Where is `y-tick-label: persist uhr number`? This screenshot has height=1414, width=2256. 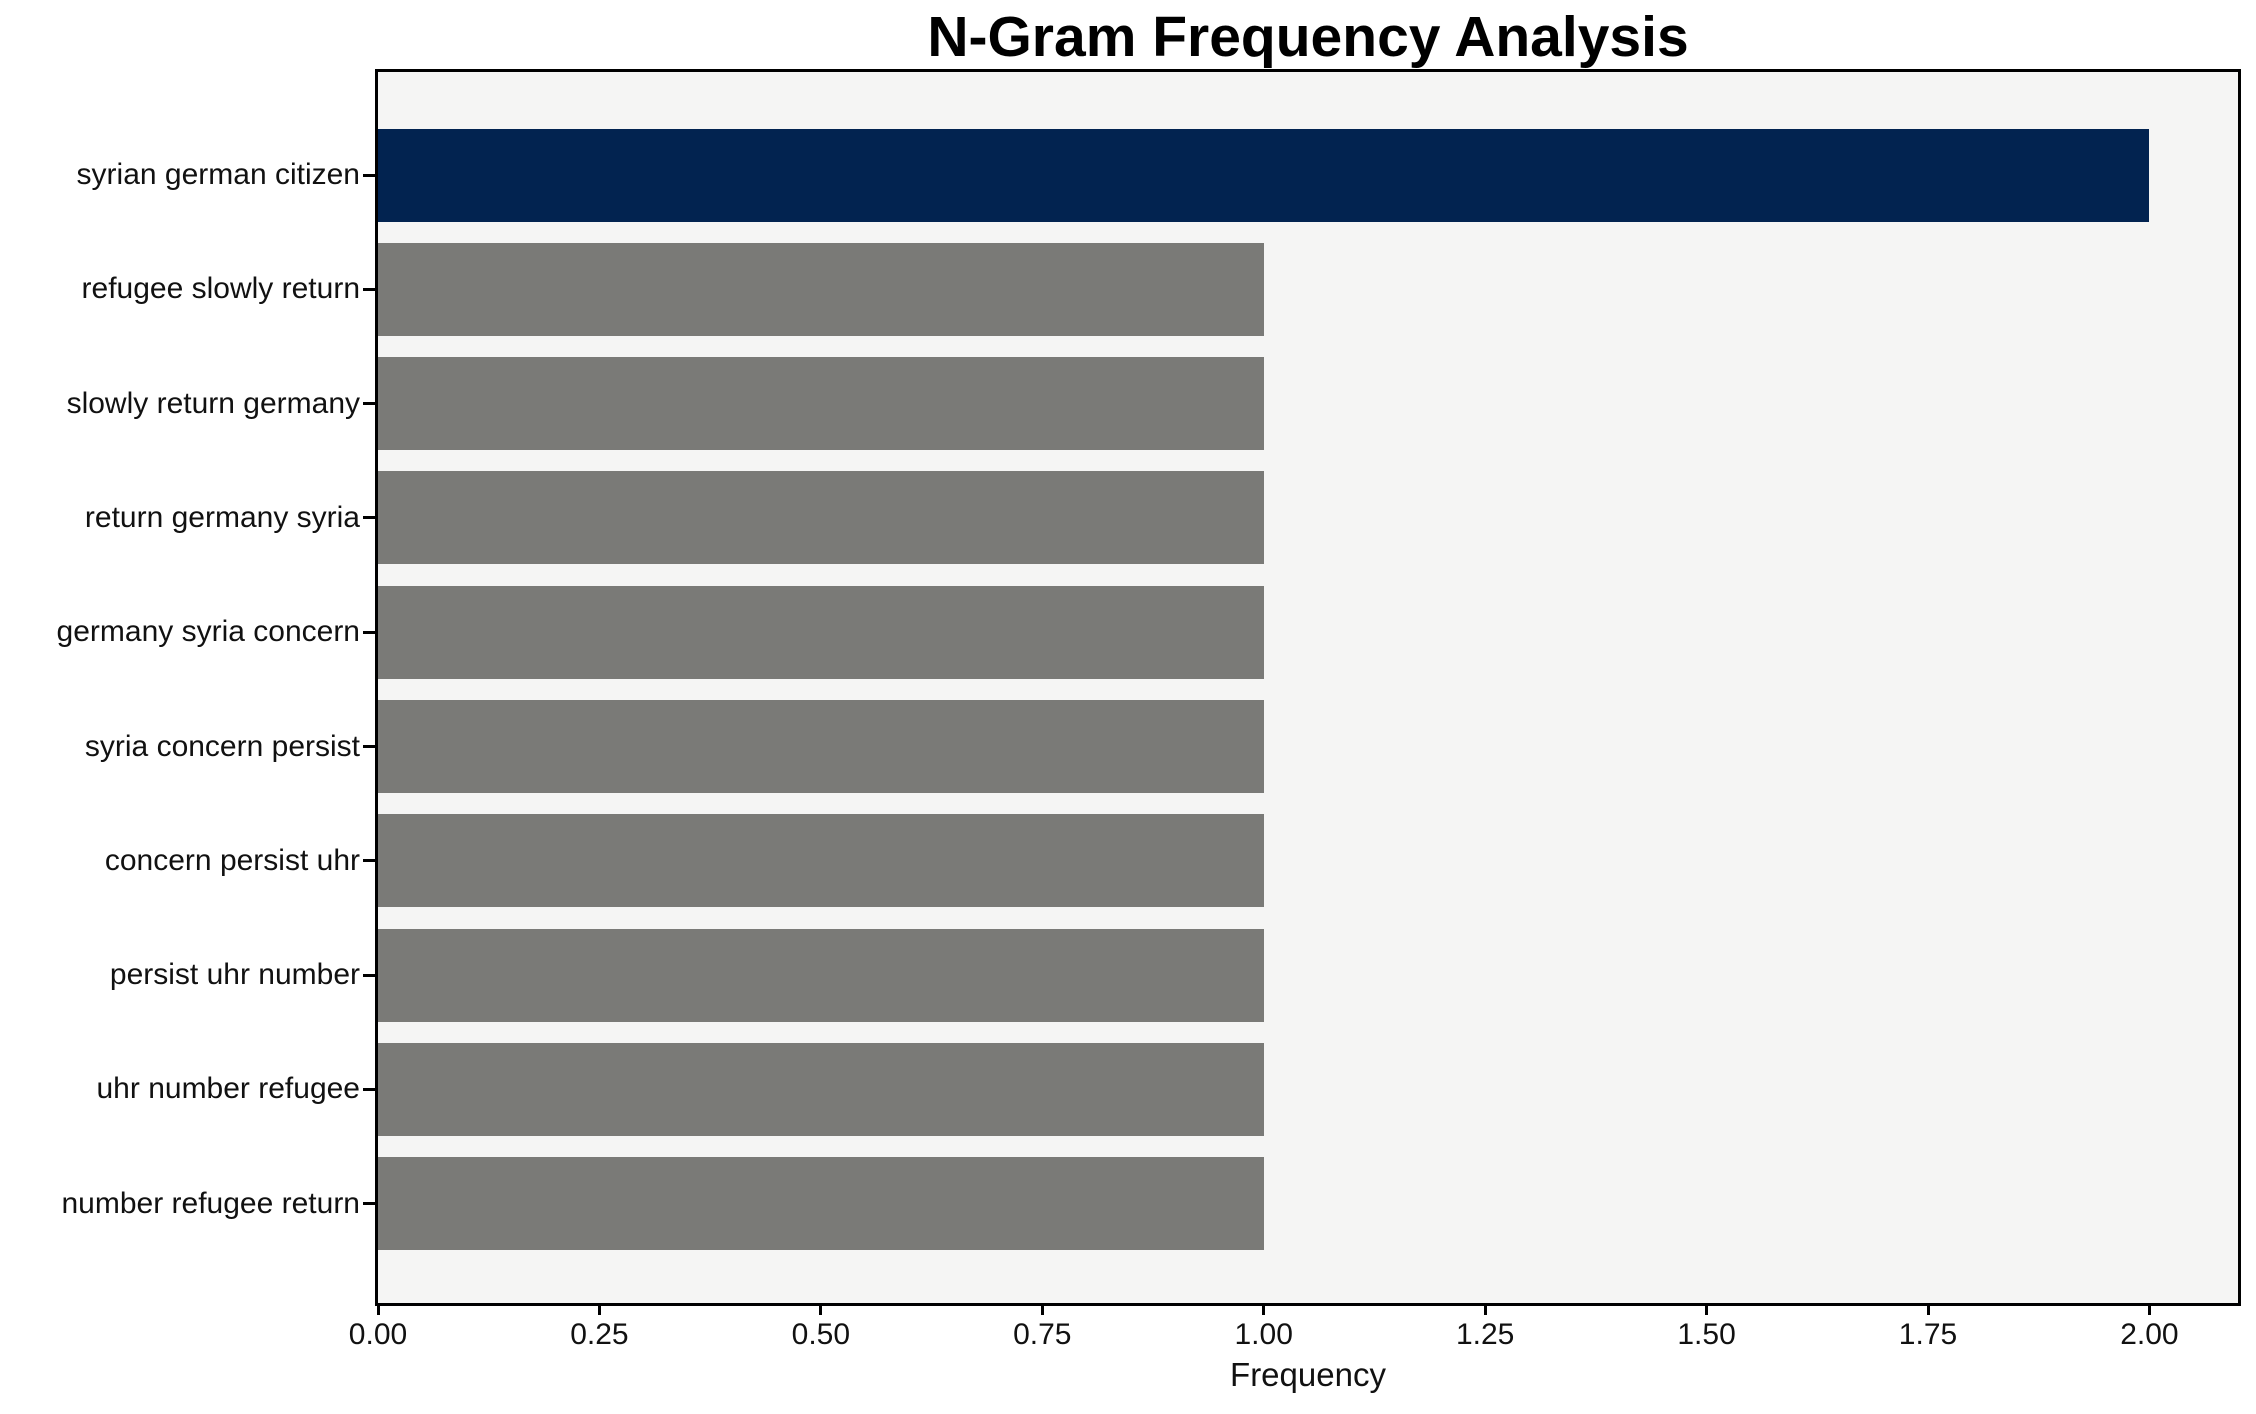
y-tick-label: persist uhr number is located at coordinates (234, 975).